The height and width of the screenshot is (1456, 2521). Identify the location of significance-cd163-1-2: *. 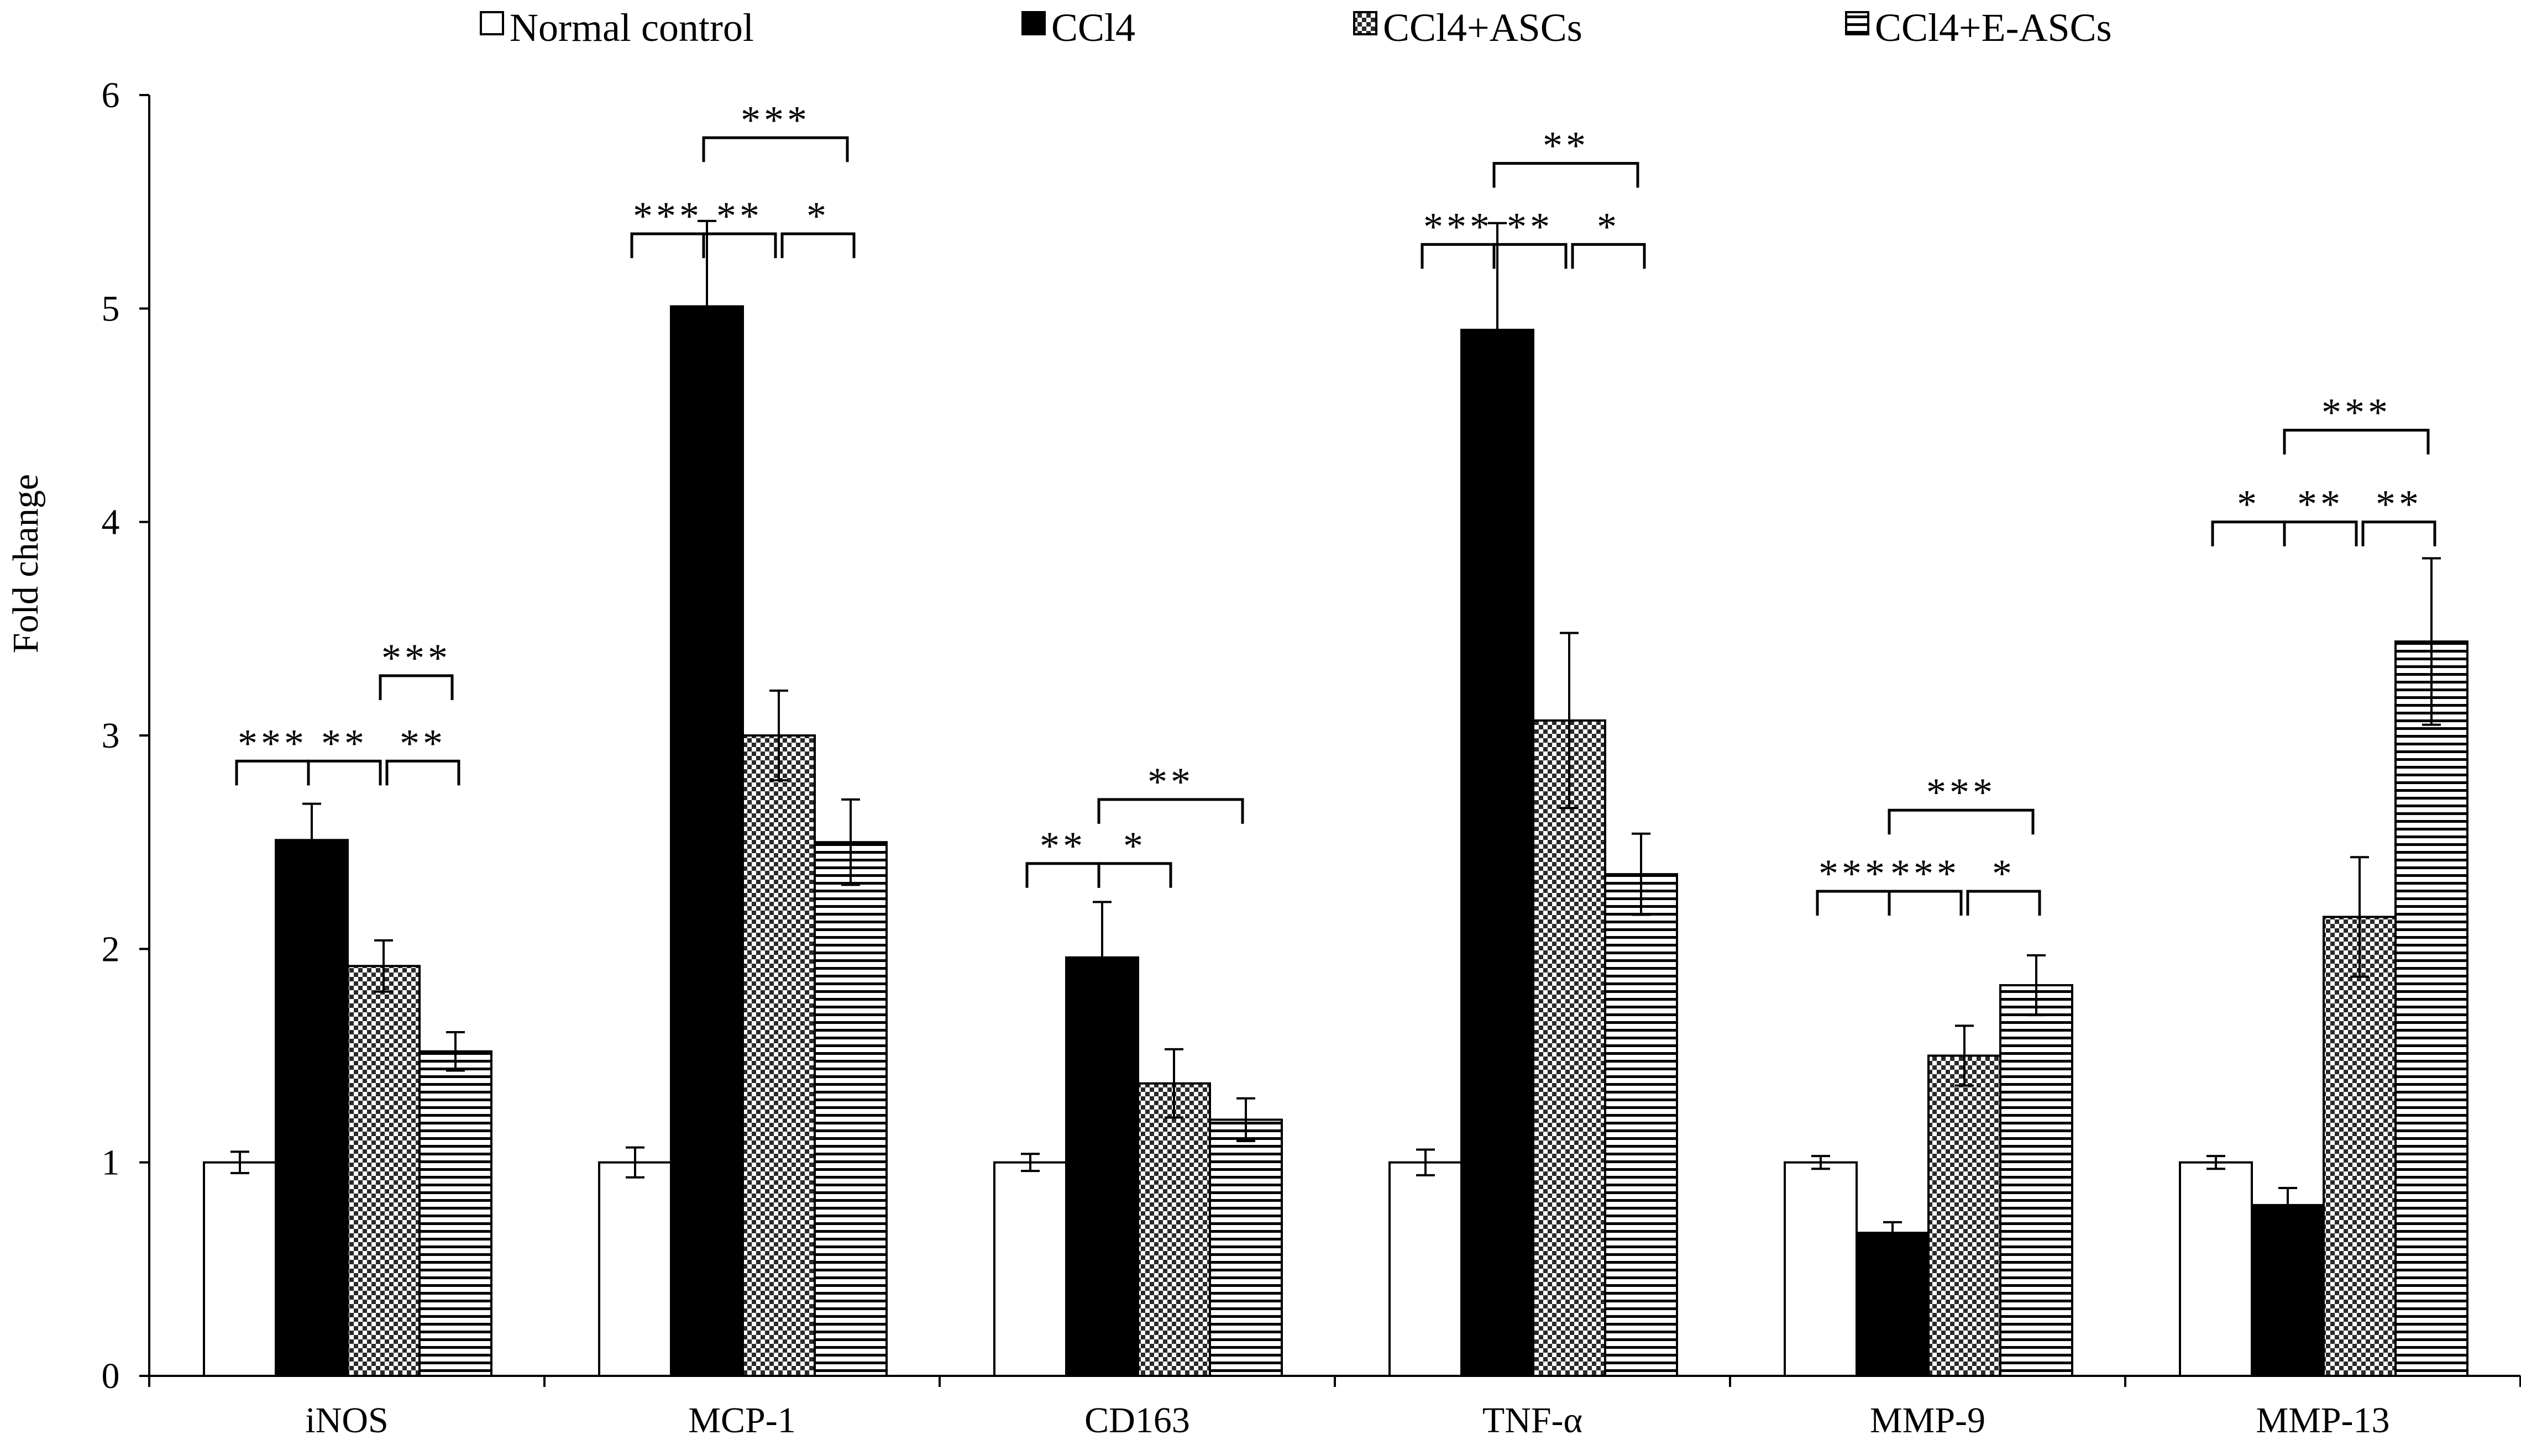
(1134, 856).